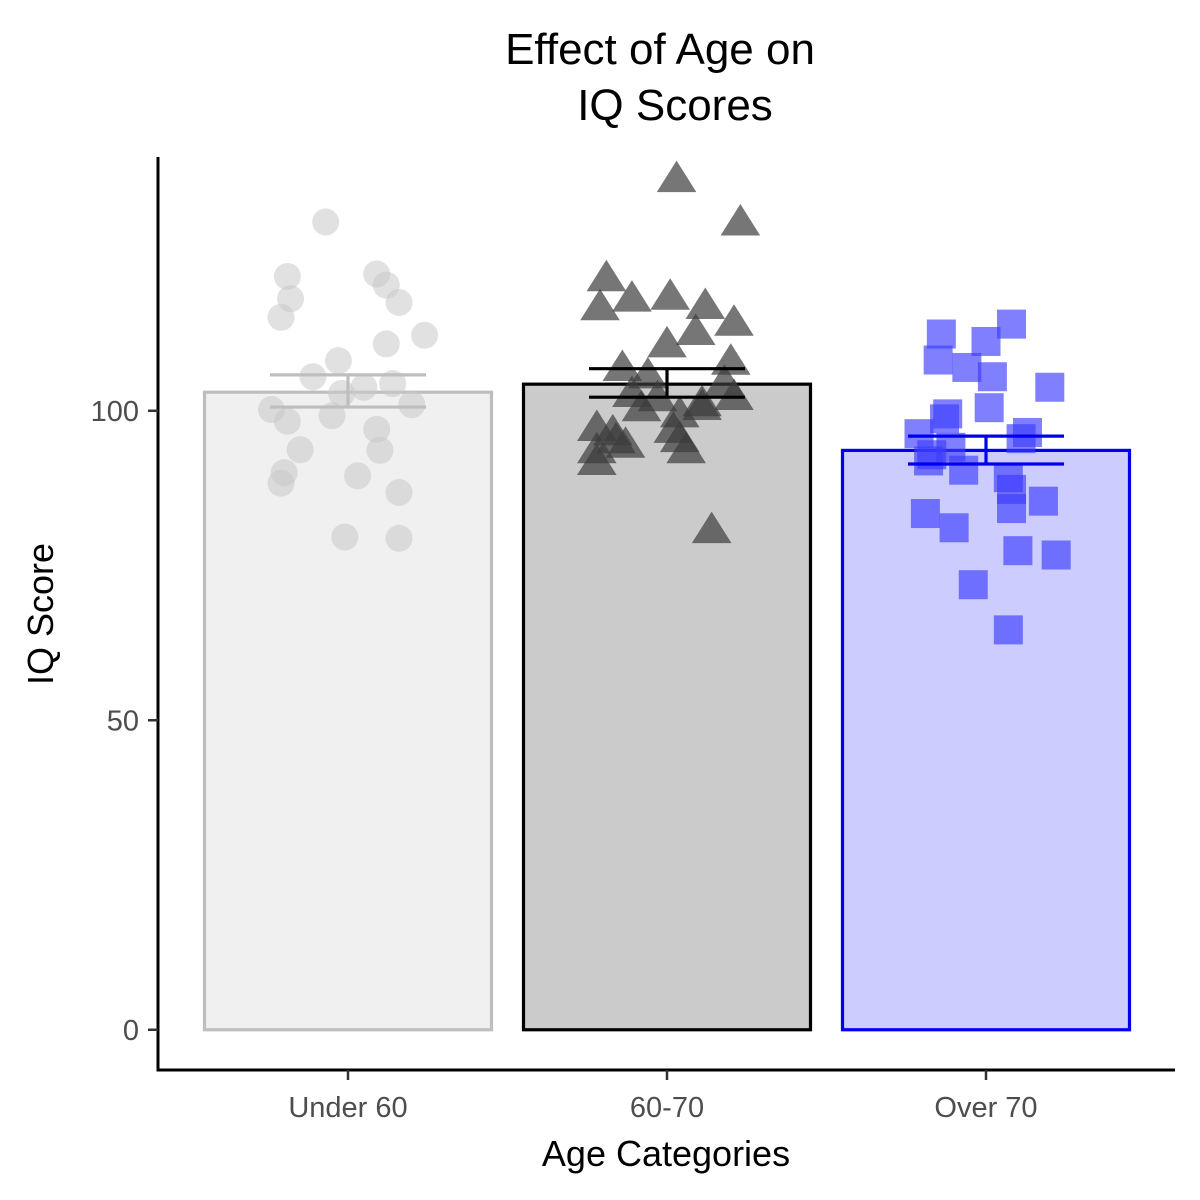 This screenshot has height=1200, width=1200. Describe the element at coordinates (131, 1031) in the screenshot. I see `y-tick-label: 0` at that location.